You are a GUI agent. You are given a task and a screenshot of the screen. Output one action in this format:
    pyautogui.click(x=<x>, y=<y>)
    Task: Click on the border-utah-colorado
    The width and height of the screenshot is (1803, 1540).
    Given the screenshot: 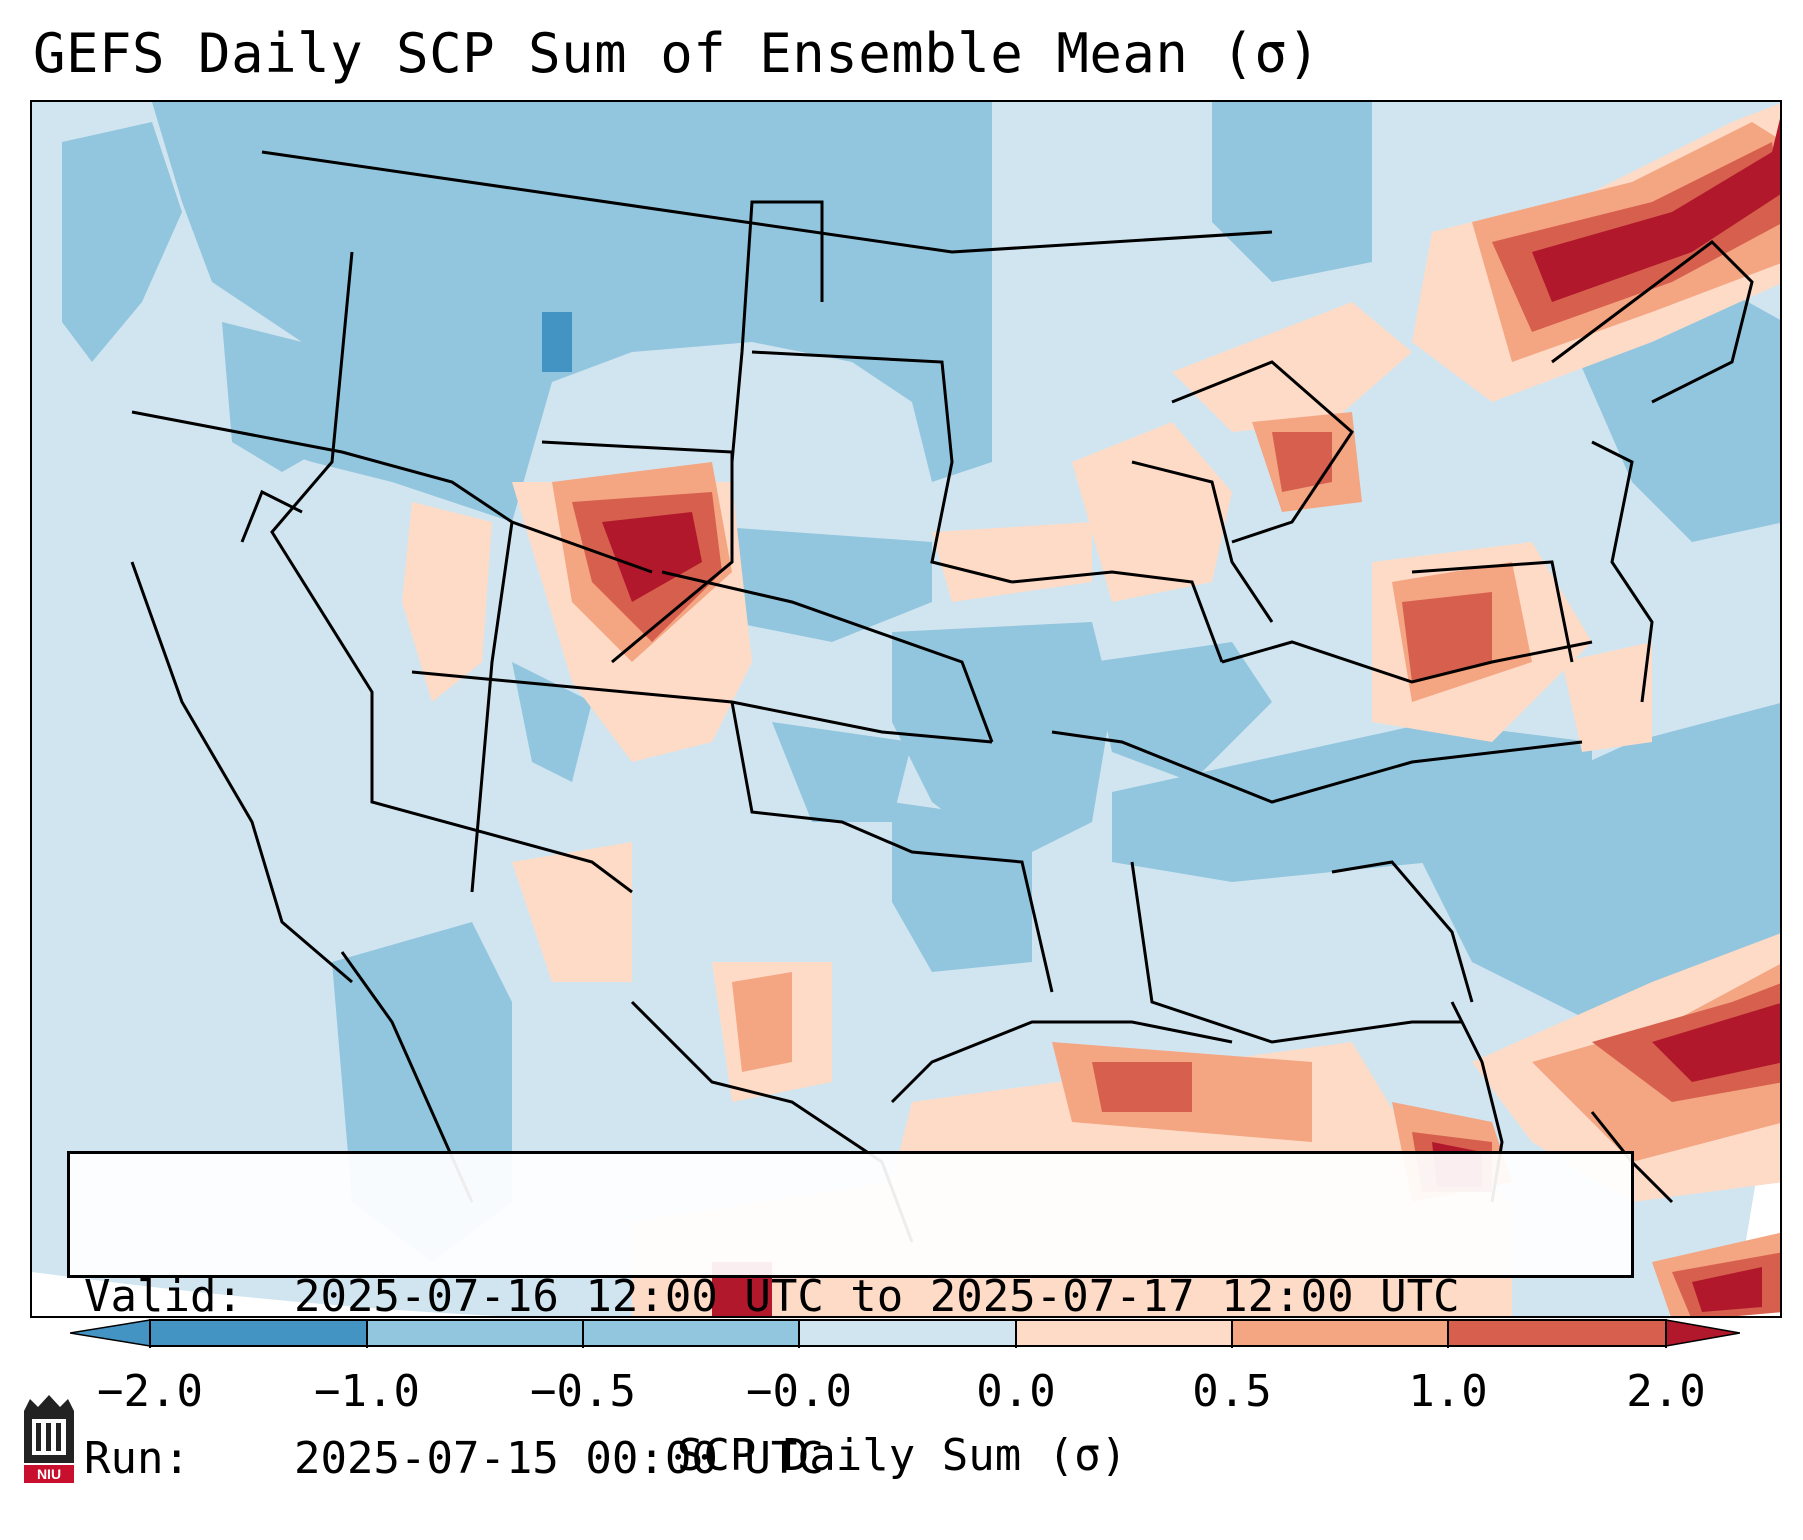 What is the action you would take?
    pyautogui.click(x=492, y=707)
    